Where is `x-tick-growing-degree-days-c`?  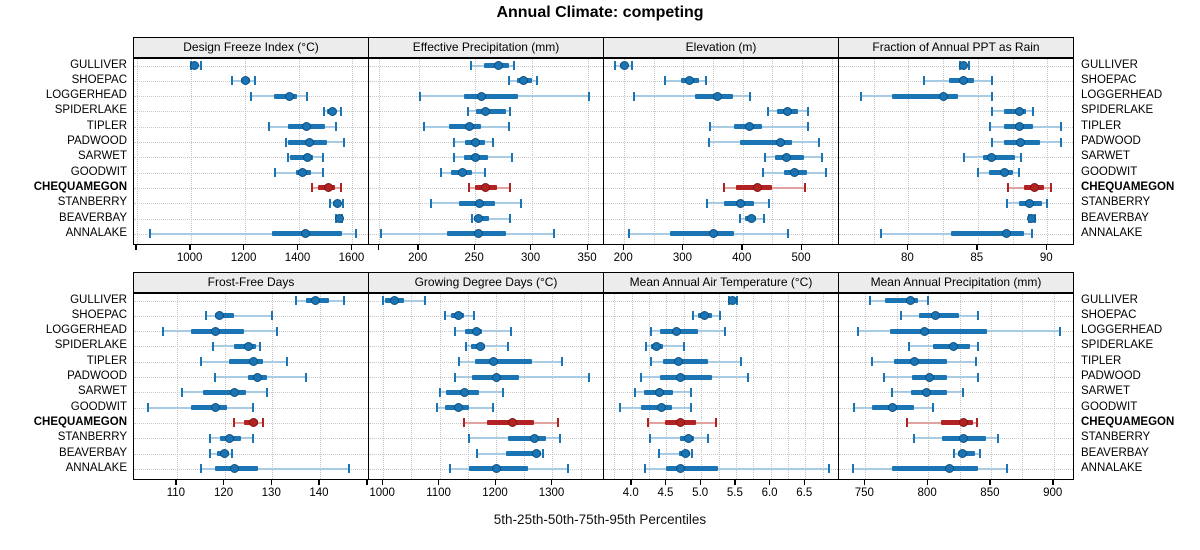
x-tick-growing-degree-days-c is located at coordinates (551, 482).